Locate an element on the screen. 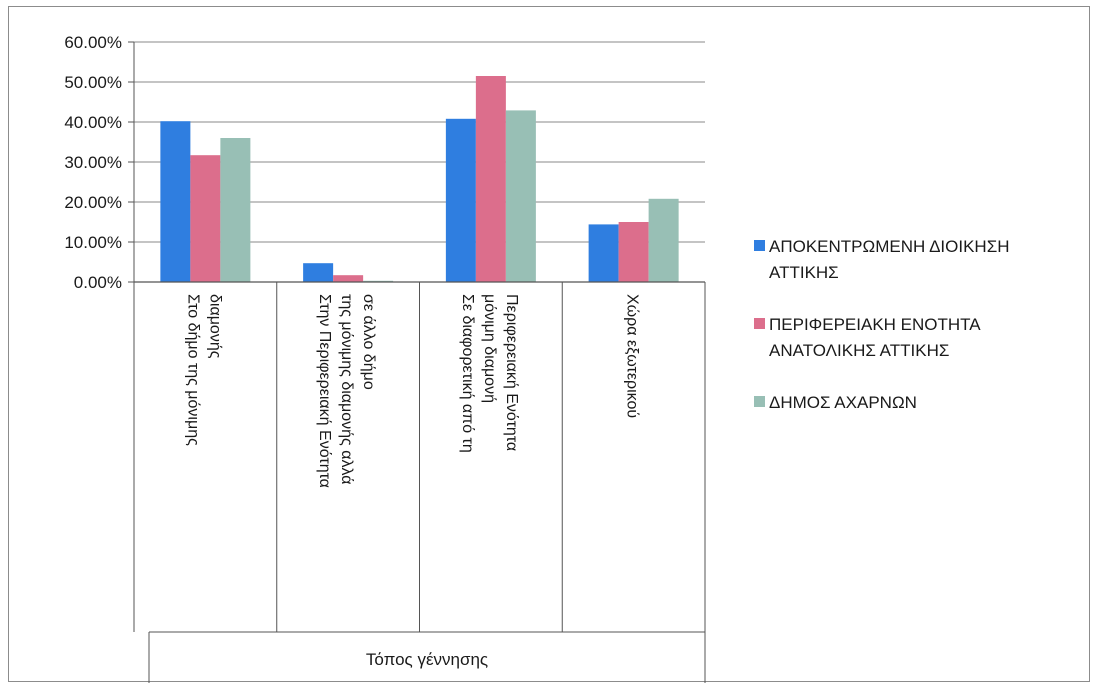  category-label: μόνιμη διαμονή is located at coordinates (489, 348).